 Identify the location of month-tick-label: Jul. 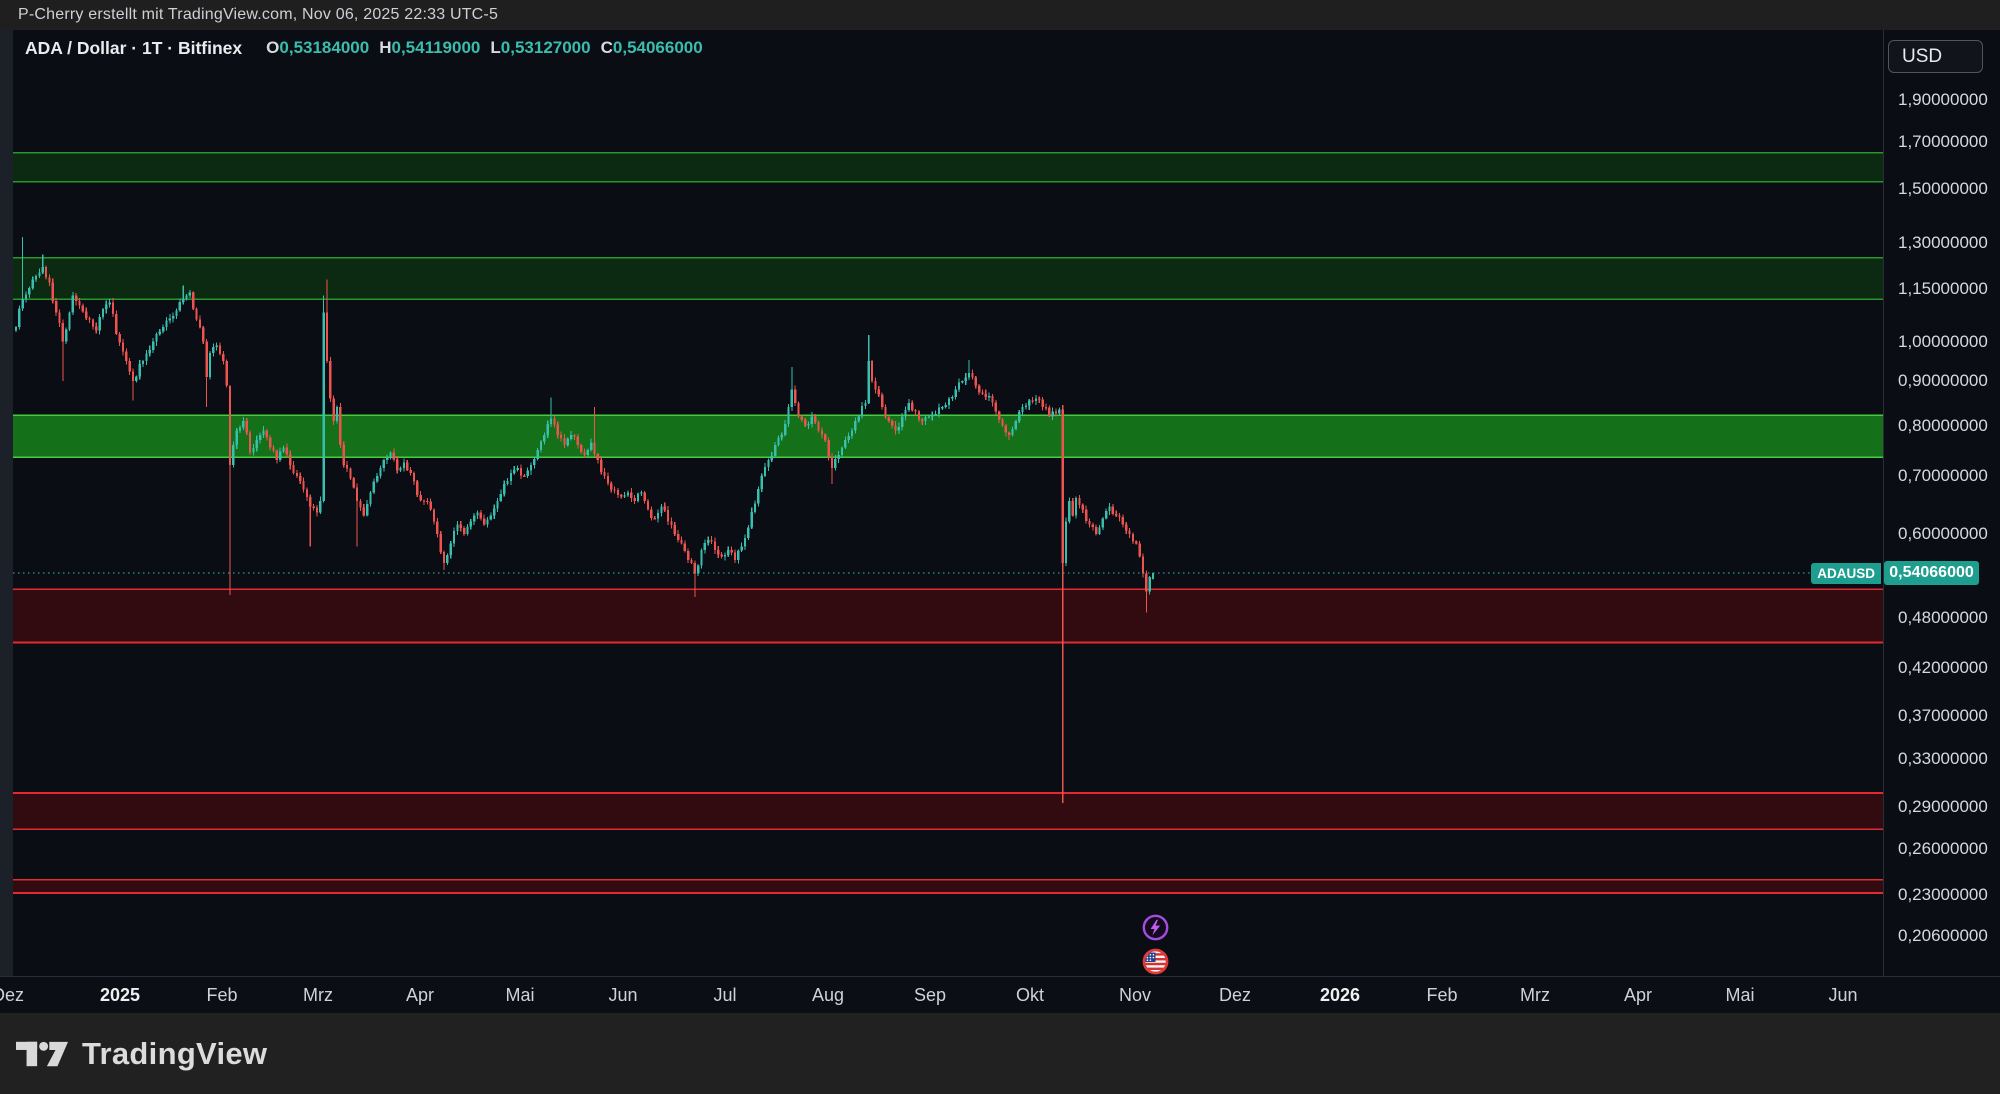
(725, 995).